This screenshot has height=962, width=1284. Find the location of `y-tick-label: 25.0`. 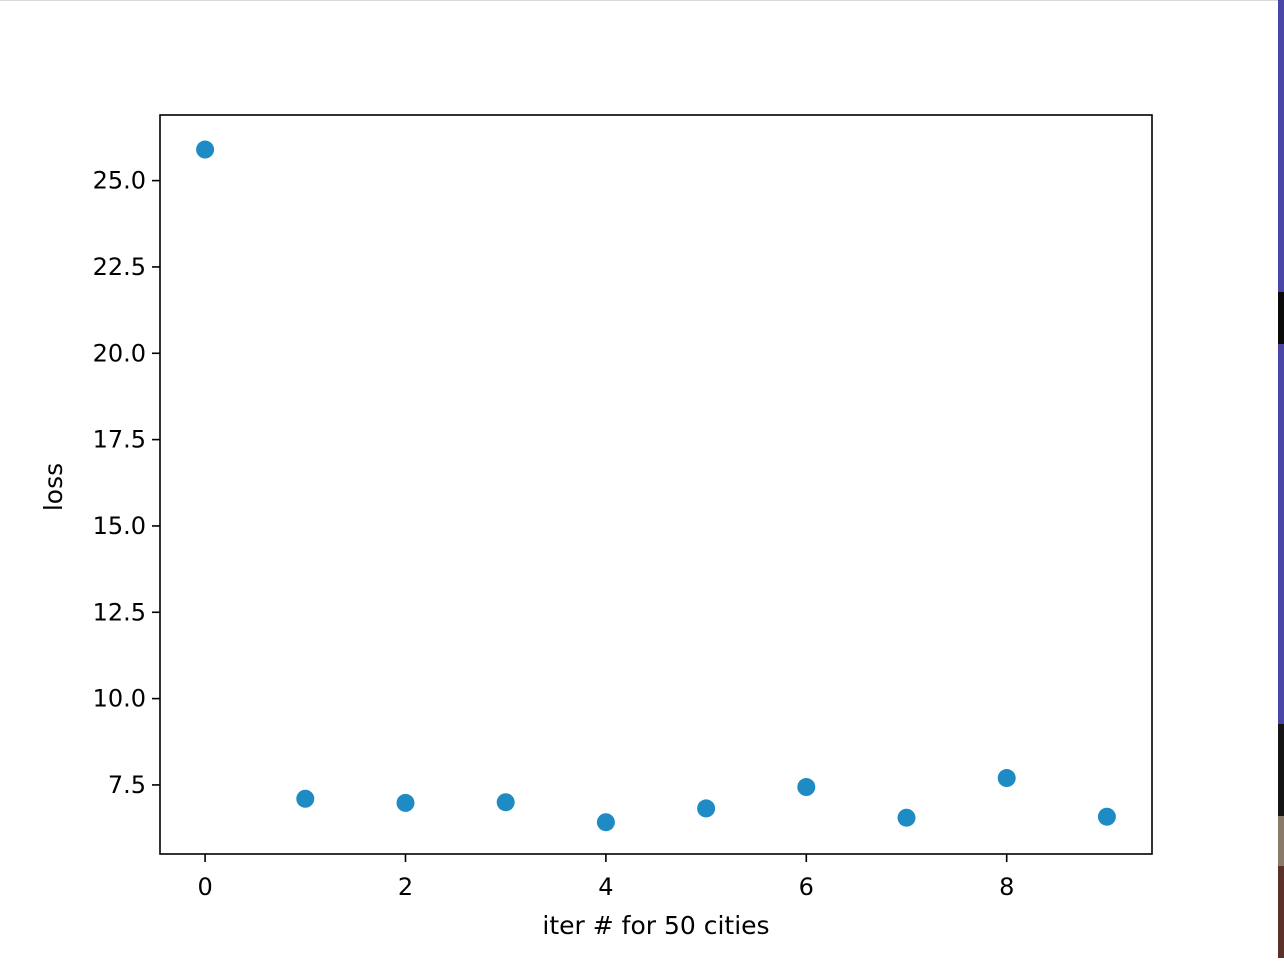

y-tick-label: 25.0 is located at coordinates (119, 181).